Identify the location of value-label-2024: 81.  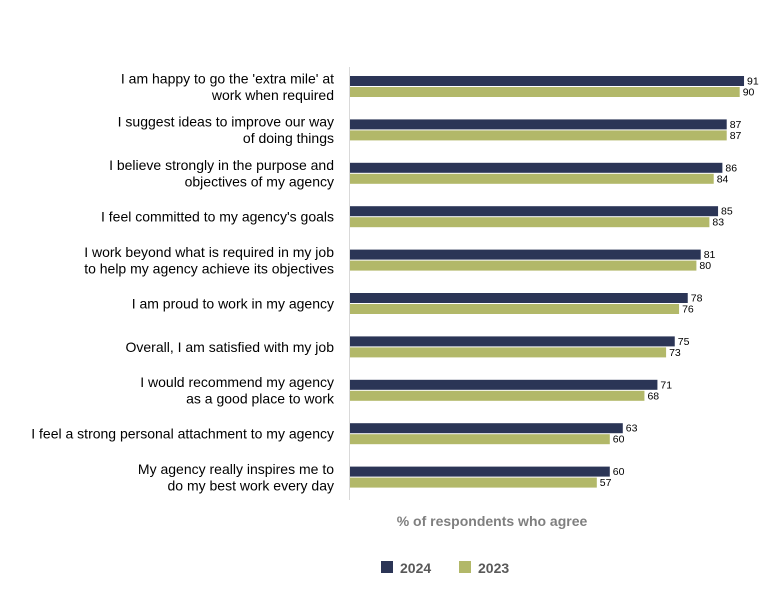
(710, 255).